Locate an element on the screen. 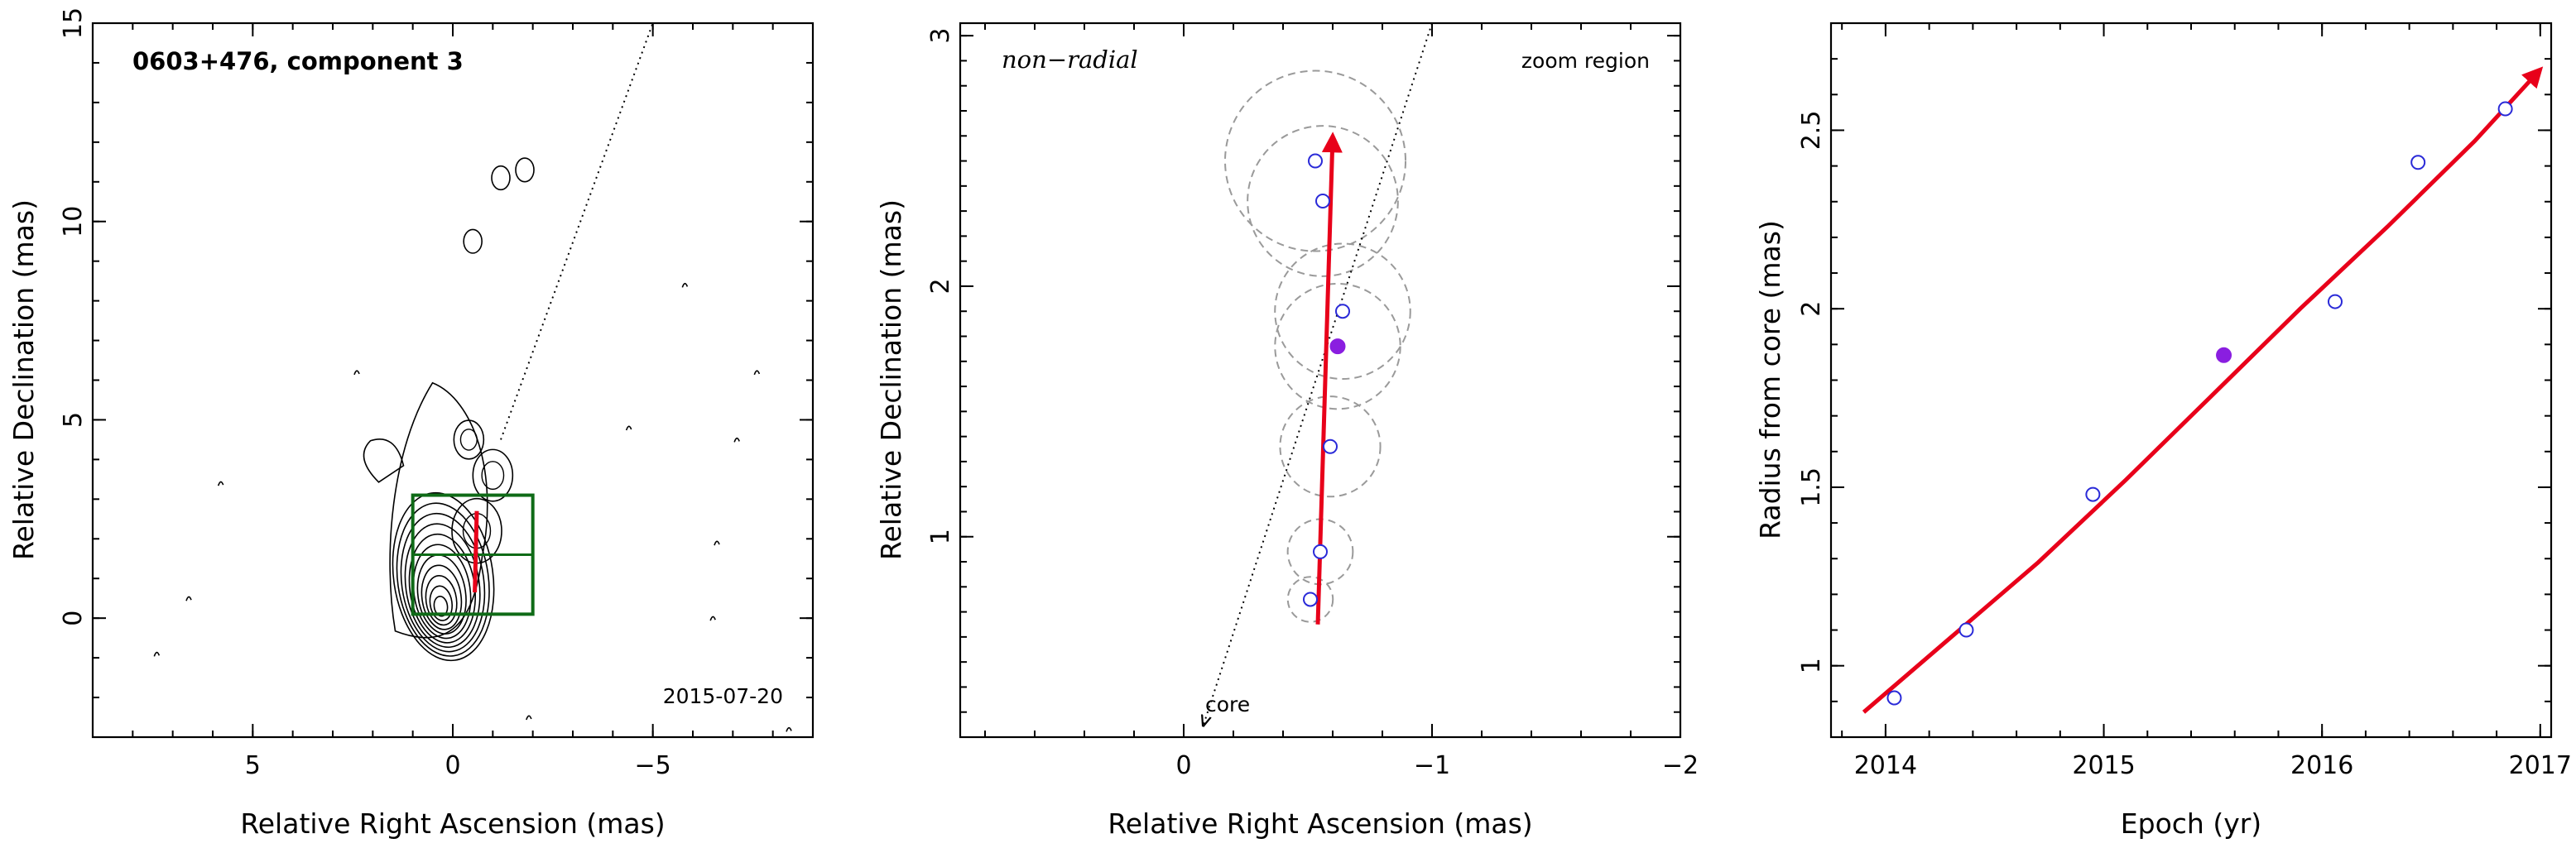 The image size is (2576, 848). contour-lobe is located at coordinates (384, 460).